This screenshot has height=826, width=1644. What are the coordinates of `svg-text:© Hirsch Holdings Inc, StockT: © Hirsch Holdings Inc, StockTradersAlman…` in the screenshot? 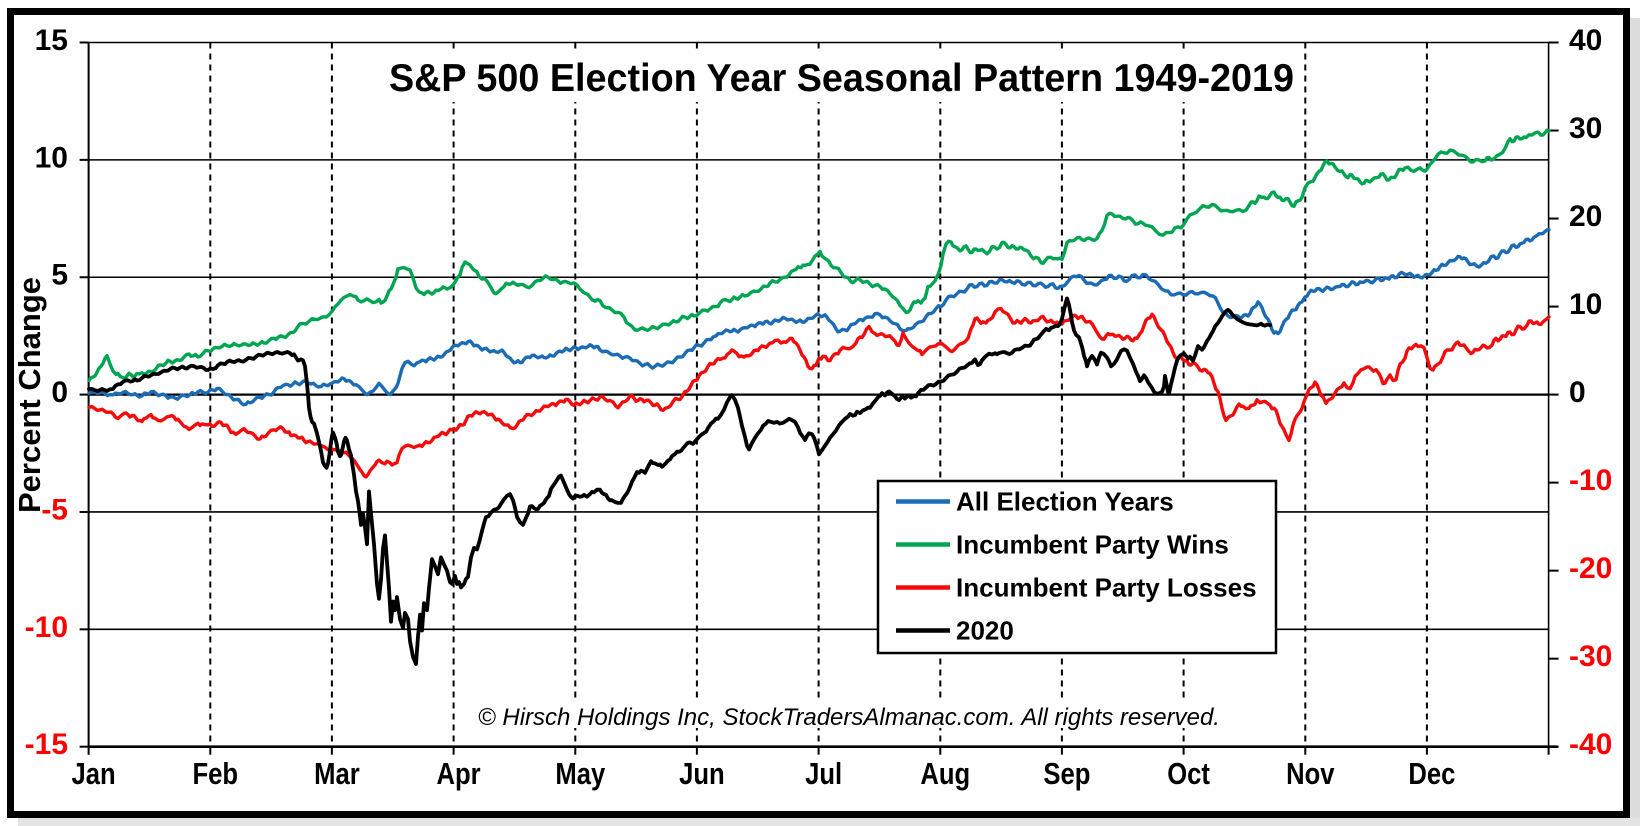 It's located at (849, 717).